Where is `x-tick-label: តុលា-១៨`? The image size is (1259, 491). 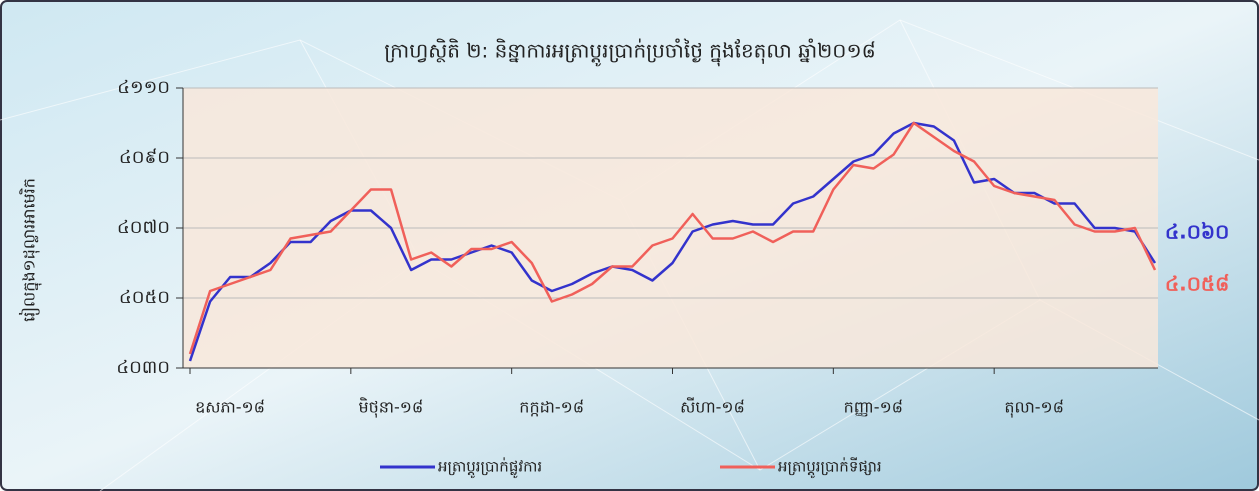 x-tick-label: តុលា-១៨ is located at coordinates (1034, 408).